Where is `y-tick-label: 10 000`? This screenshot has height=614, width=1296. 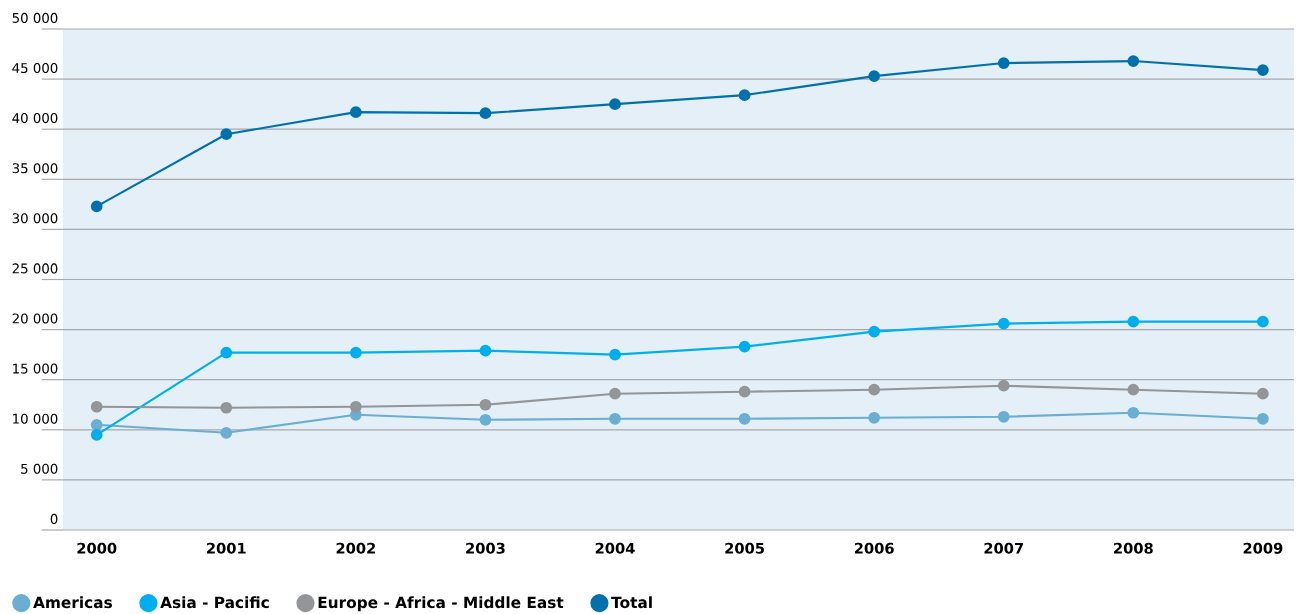 y-tick-label: 10 000 is located at coordinates (35, 418).